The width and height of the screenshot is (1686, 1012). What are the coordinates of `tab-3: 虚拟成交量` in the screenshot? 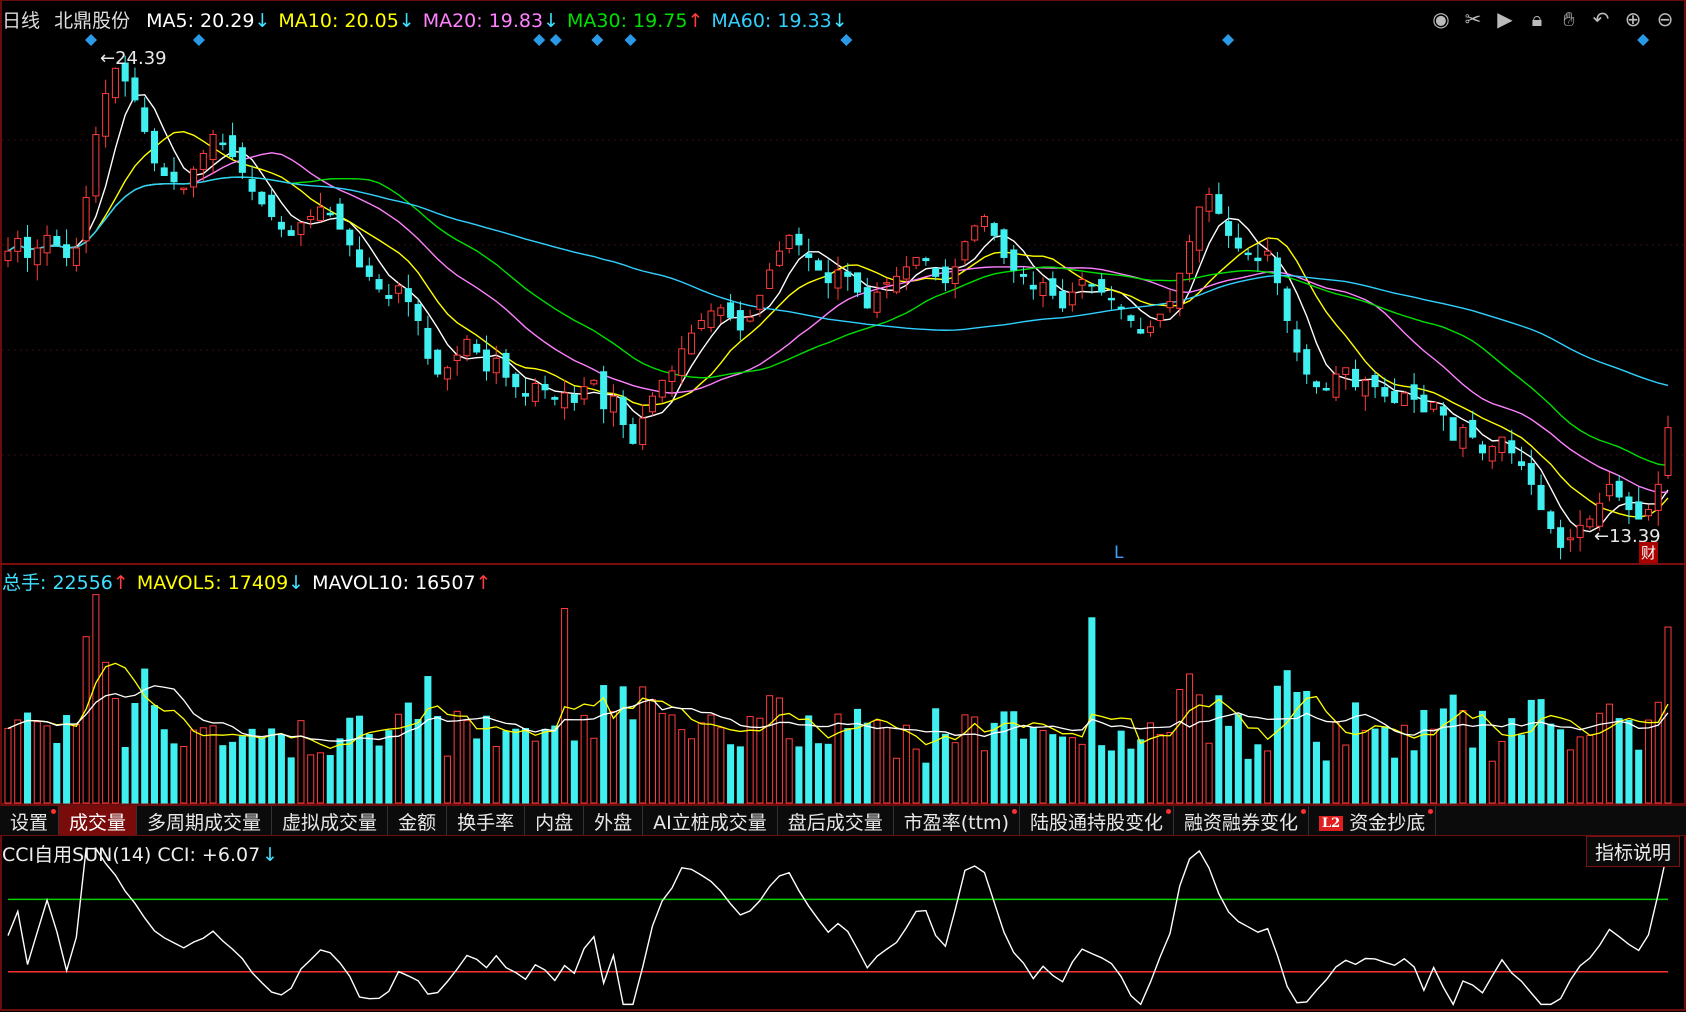 It's located at (330, 820).